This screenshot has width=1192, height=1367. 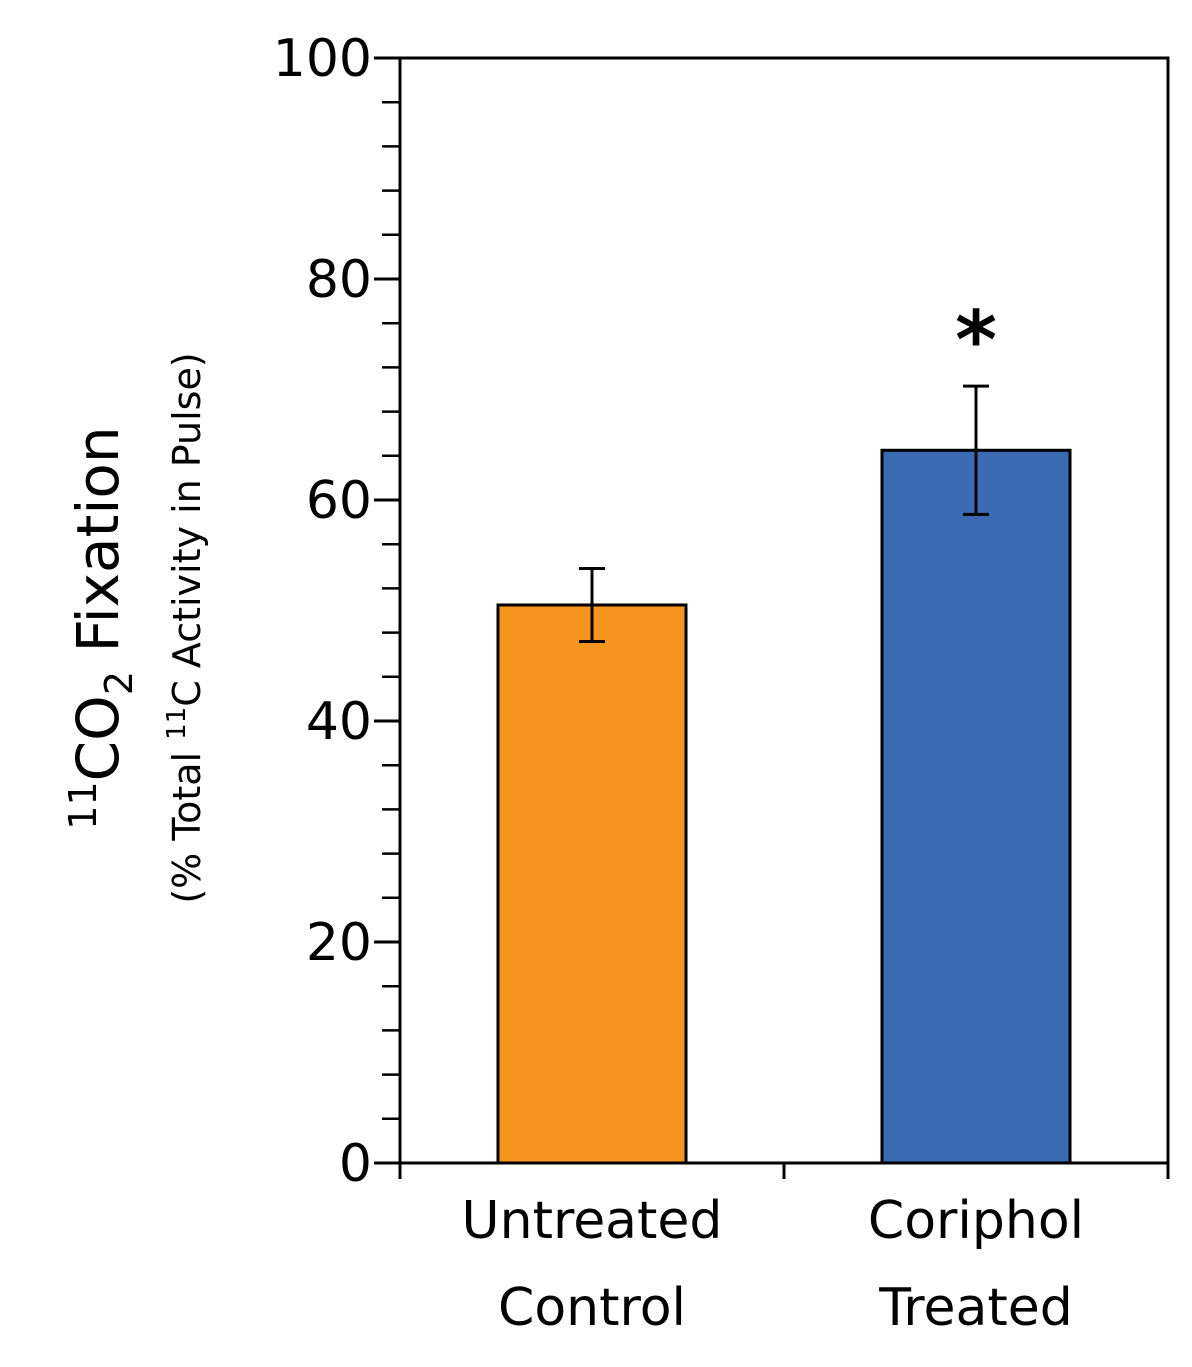 What do you see at coordinates (976, 340) in the screenshot?
I see `significance-marker: *` at bounding box center [976, 340].